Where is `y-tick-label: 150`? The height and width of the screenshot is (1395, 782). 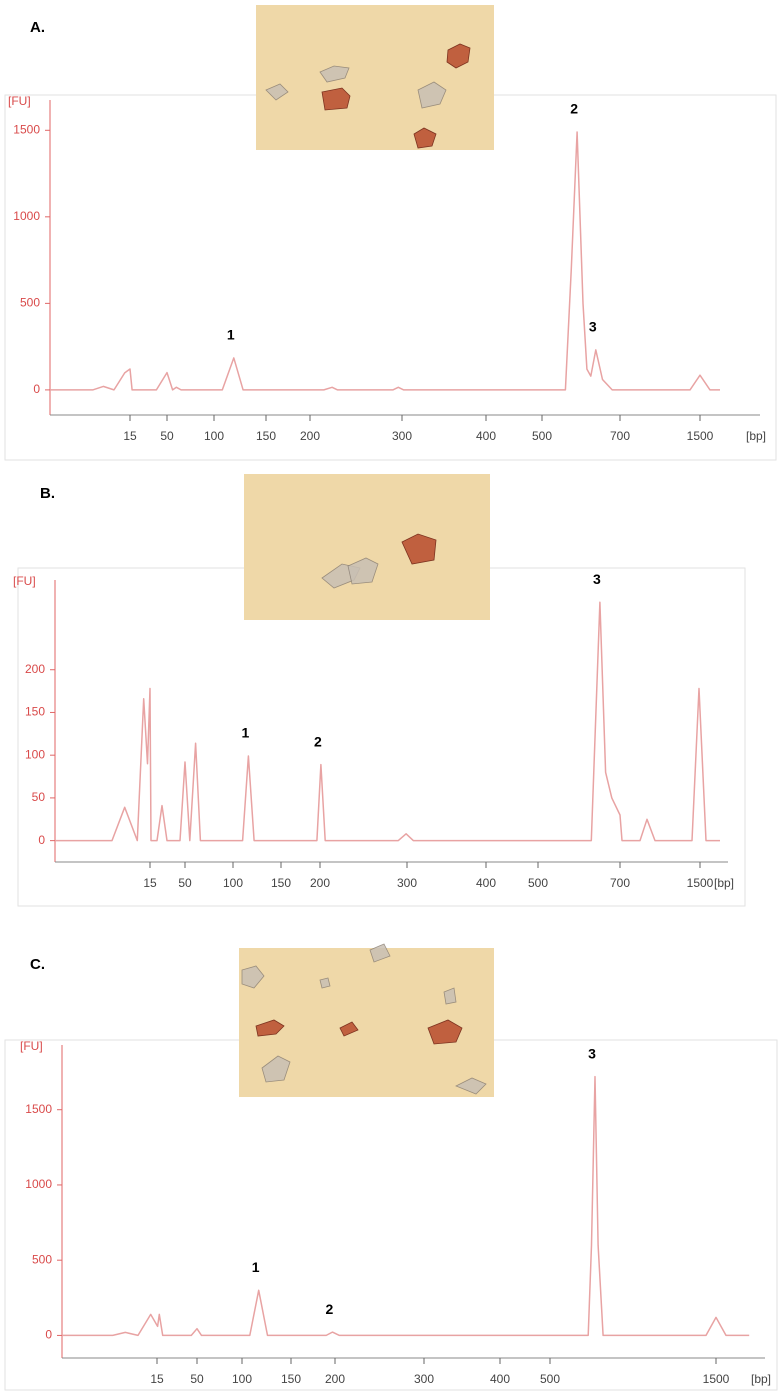 y-tick-label: 150 is located at coordinates (35, 712).